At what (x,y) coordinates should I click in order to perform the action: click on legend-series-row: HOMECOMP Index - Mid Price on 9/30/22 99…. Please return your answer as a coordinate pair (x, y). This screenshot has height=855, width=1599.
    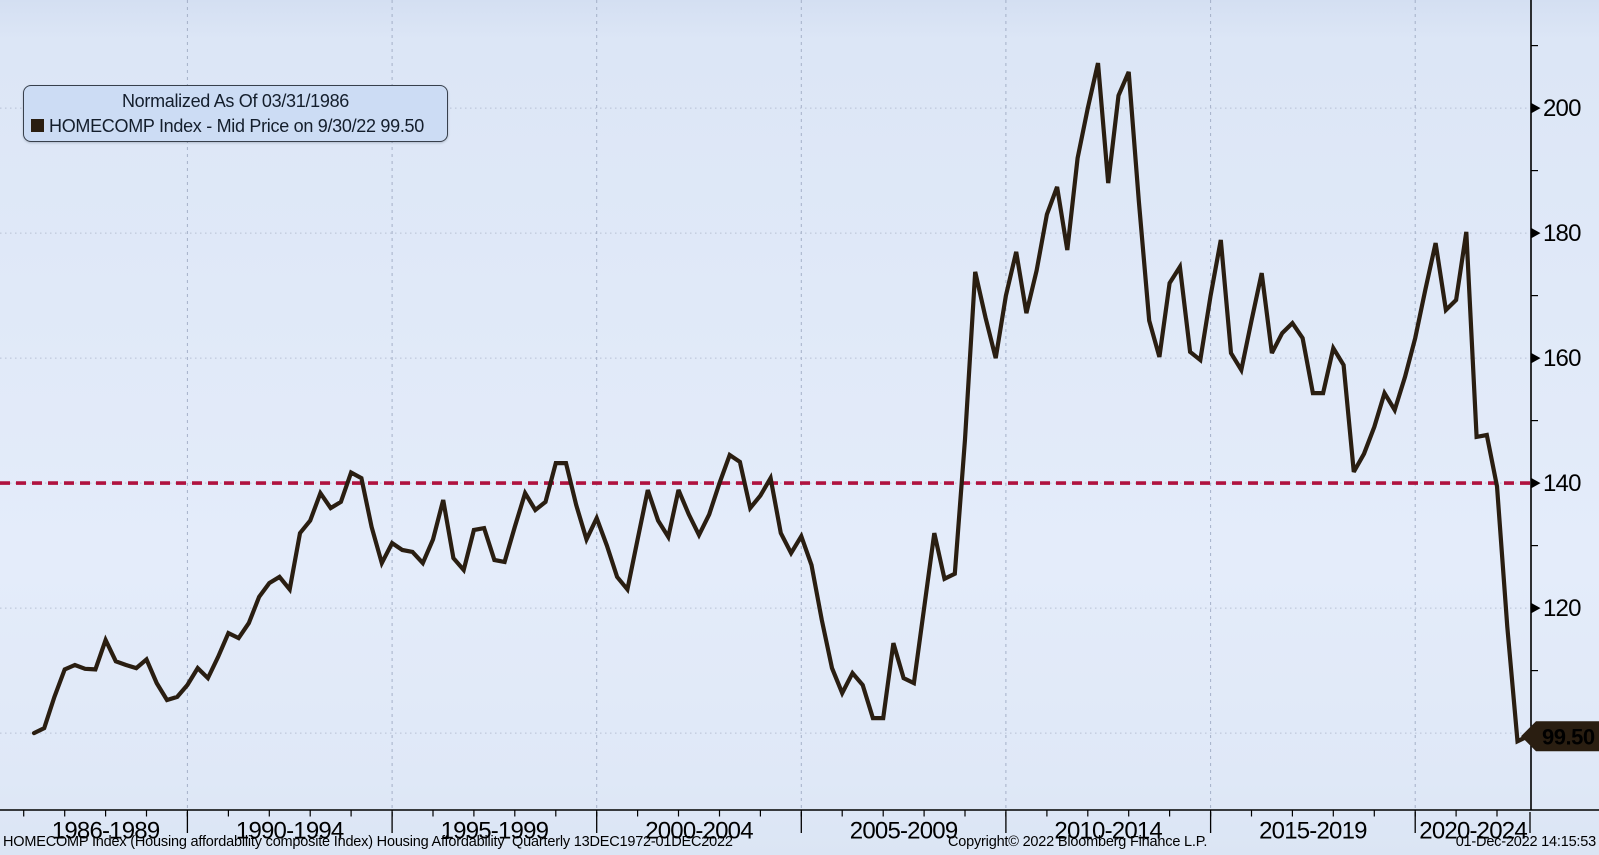
    Looking at the image, I should click on (235, 126).